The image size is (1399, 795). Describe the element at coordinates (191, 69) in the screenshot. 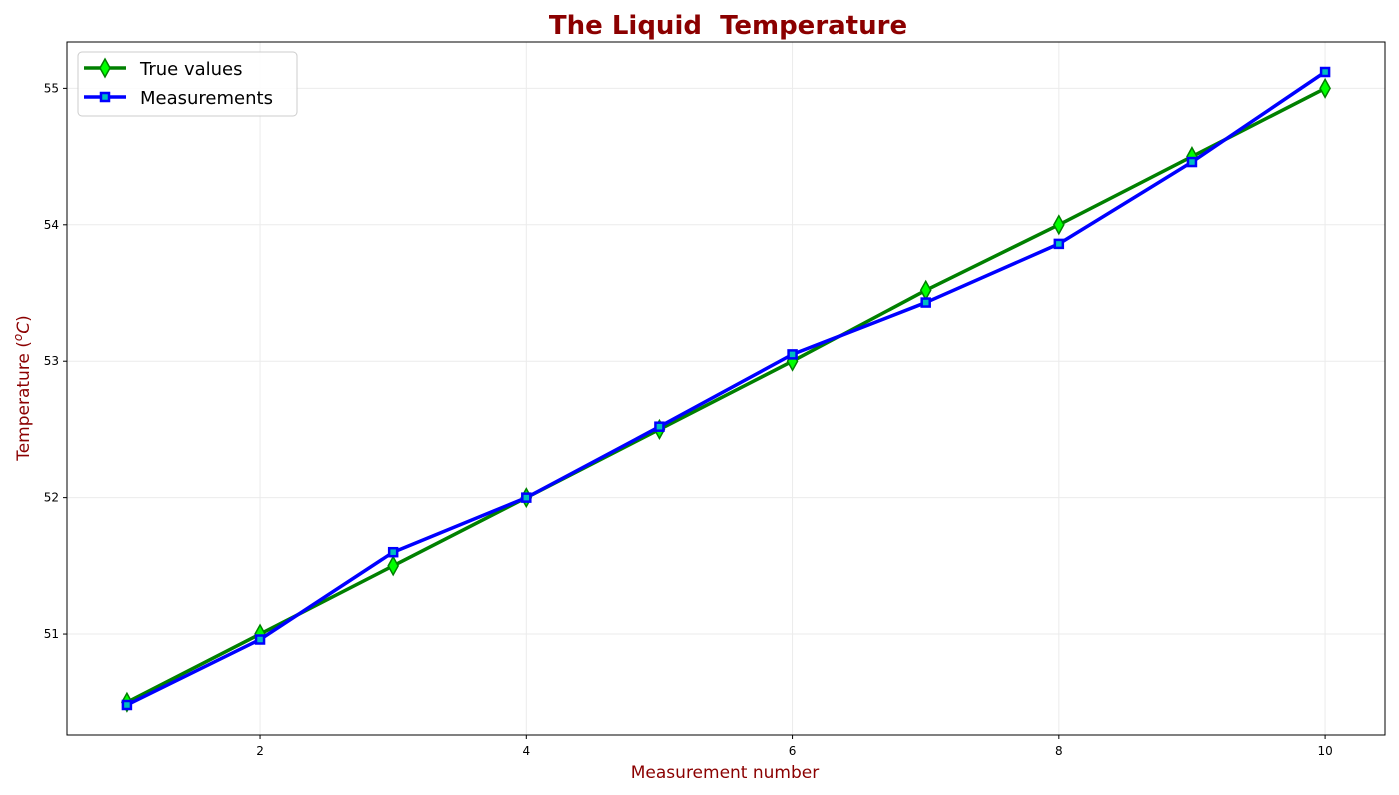

I see `legend-label-true-values: True values` at that location.